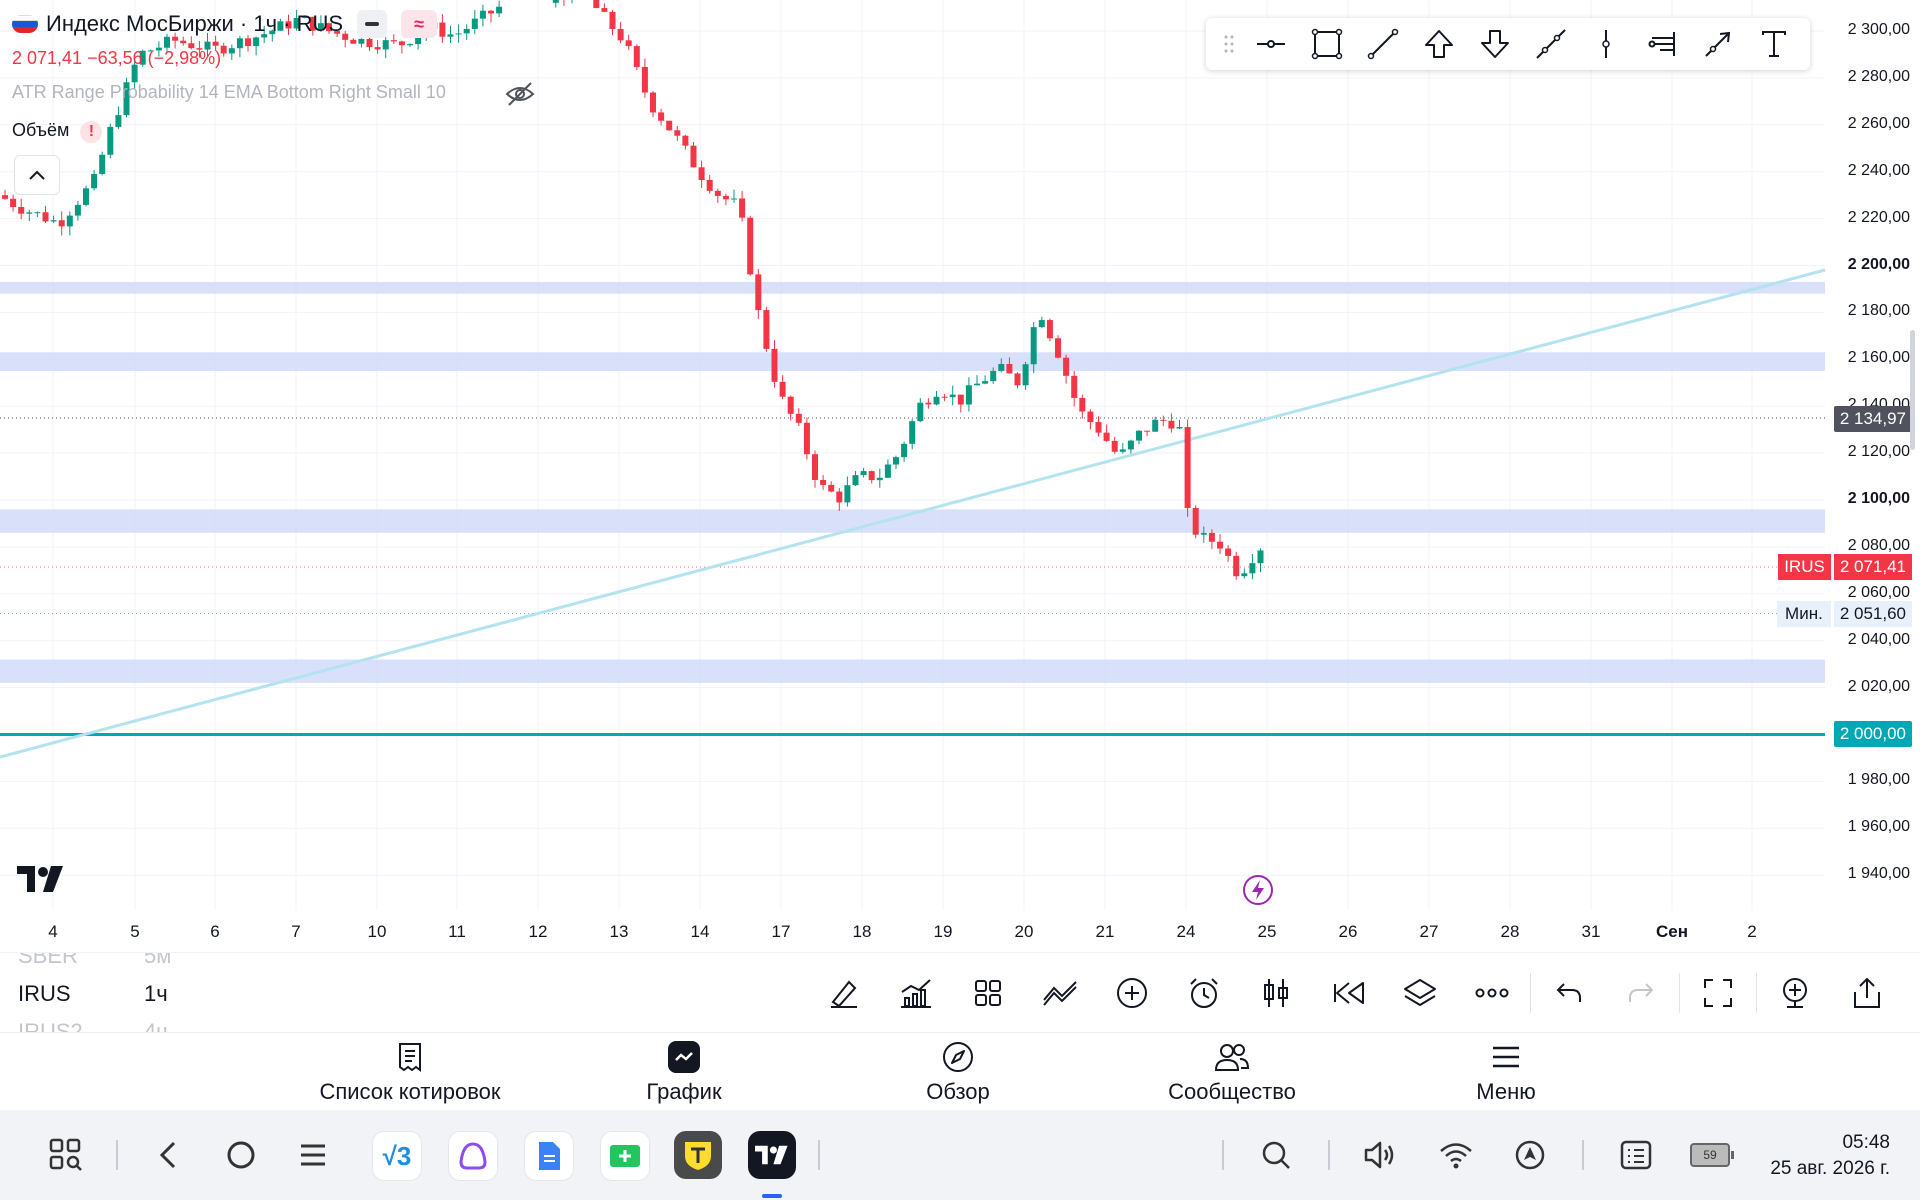  What do you see at coordinates (473, 1156) in the screenshot?
I see `app-alice-icon` at bounding box center [473, 1156].